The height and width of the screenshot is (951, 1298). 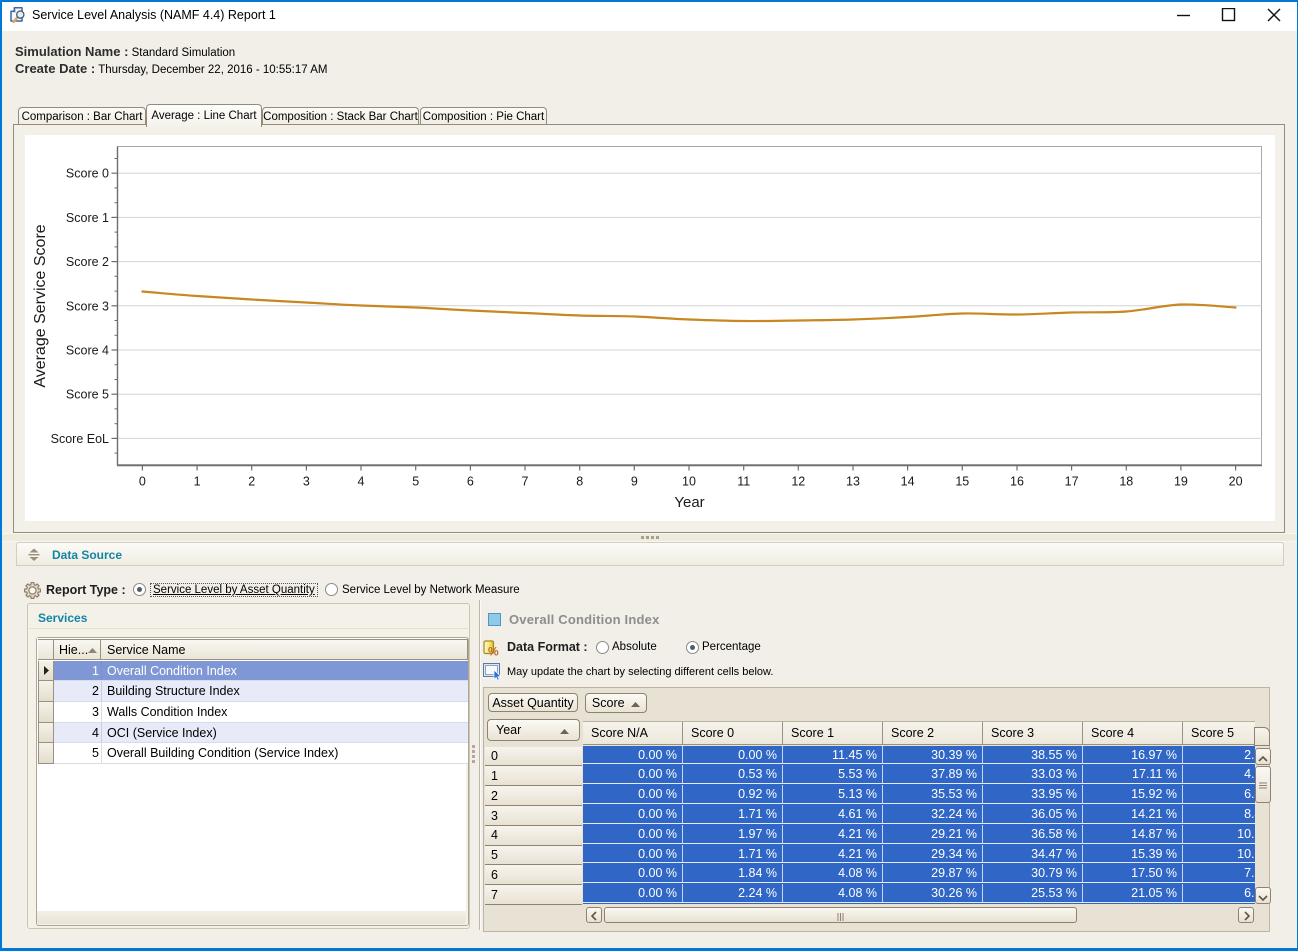 What do you see at coordinates (87, 351) in the screenshot?
I see `svg-text: Score 4` at bounding box center [87, 351].